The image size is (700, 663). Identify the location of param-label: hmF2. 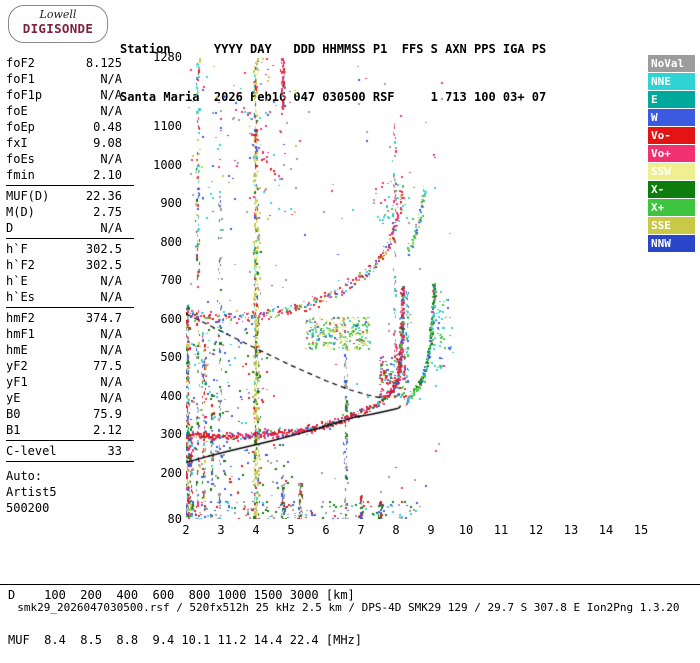
(20, 318).